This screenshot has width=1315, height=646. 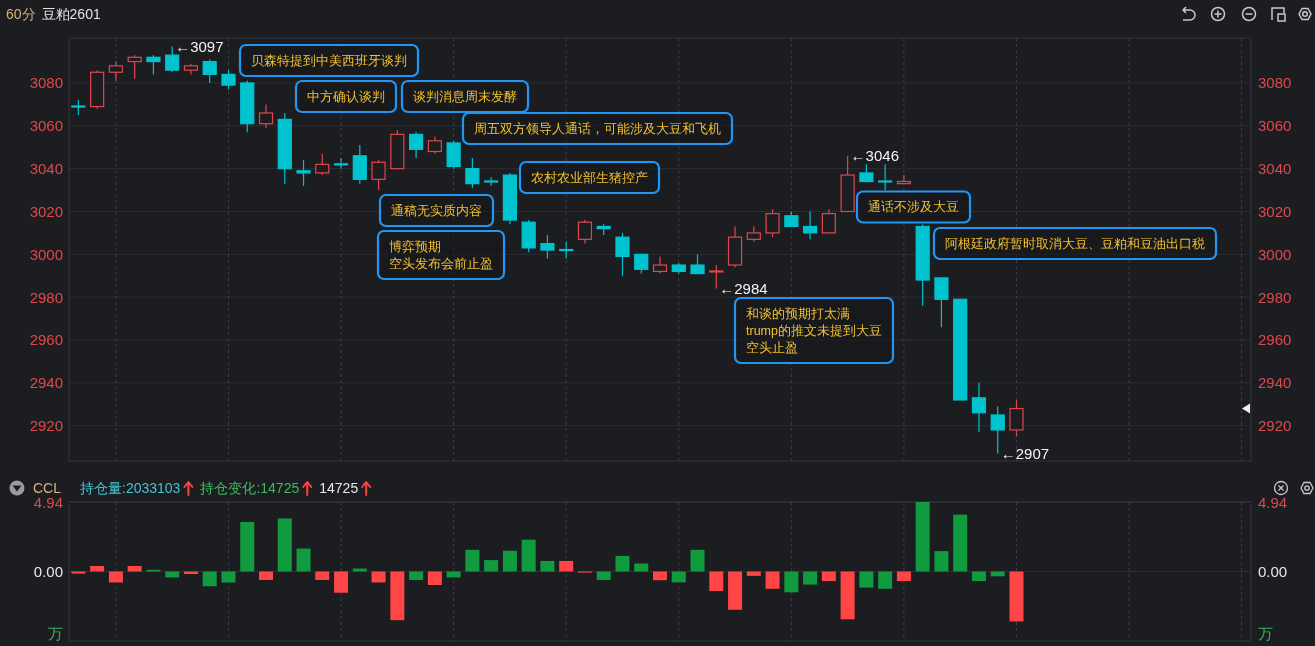 I want to click on chart-title: 豆粕2601, so click(x=71, y=14).